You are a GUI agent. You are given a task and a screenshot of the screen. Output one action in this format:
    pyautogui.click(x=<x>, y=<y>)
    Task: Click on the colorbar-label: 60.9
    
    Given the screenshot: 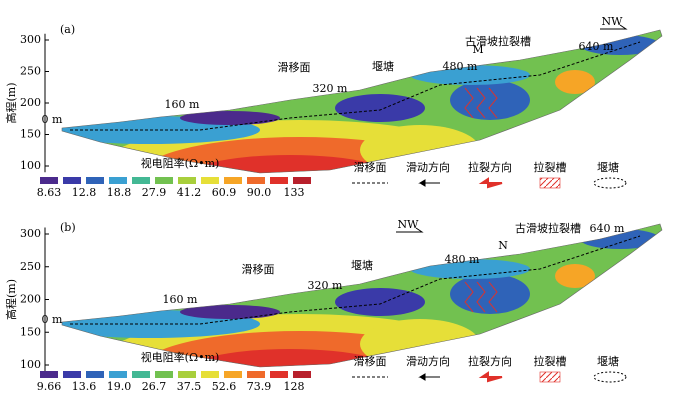 What is the action you would take?
    pyautogui.click(x=224, y=192)
    